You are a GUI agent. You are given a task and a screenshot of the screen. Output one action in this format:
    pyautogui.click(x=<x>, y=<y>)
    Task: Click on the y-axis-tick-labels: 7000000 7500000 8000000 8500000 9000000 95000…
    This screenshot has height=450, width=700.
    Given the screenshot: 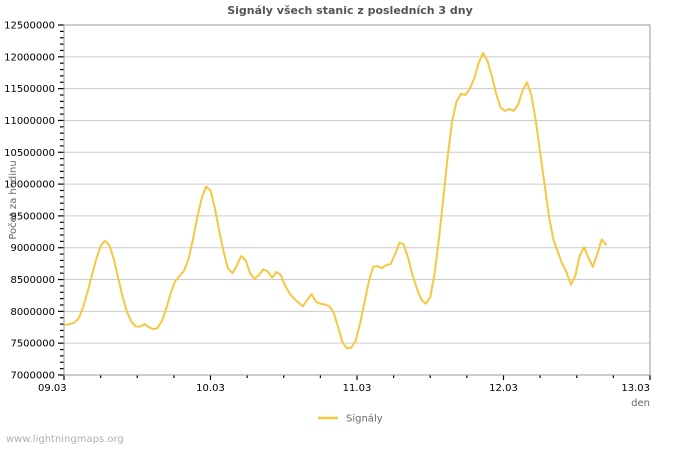 What is the action you would take?
    pyautogui.click(x=29, y=201)
    